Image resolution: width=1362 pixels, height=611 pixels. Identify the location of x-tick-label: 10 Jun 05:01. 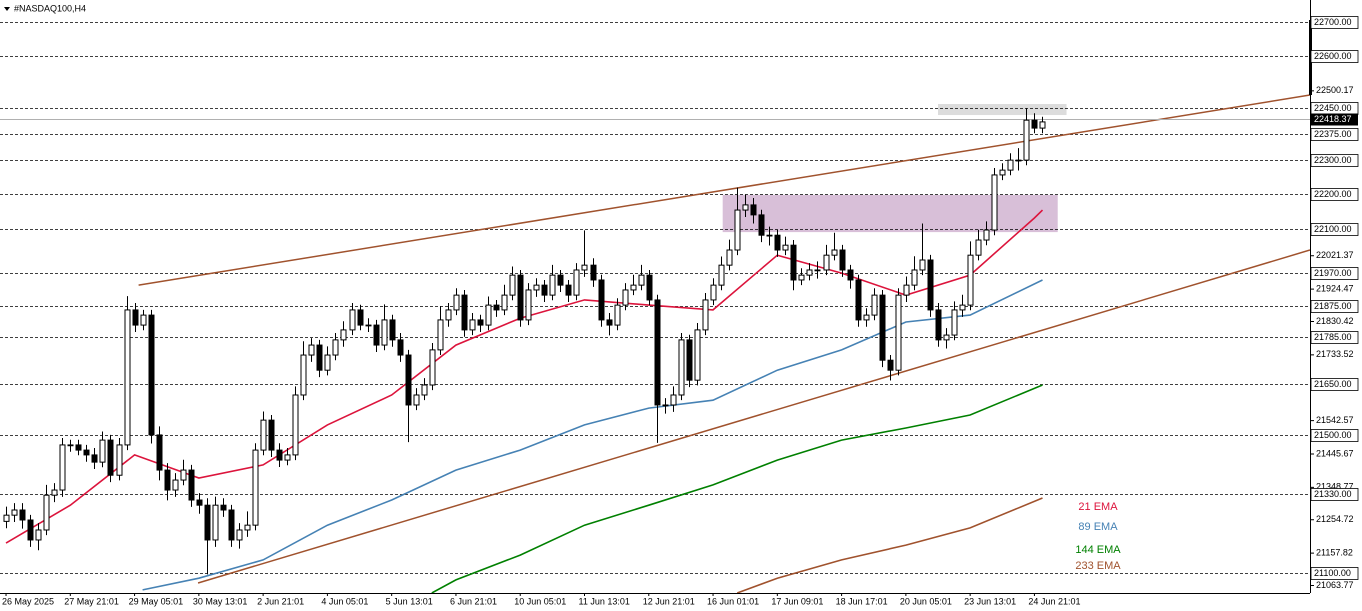
(540, 601).